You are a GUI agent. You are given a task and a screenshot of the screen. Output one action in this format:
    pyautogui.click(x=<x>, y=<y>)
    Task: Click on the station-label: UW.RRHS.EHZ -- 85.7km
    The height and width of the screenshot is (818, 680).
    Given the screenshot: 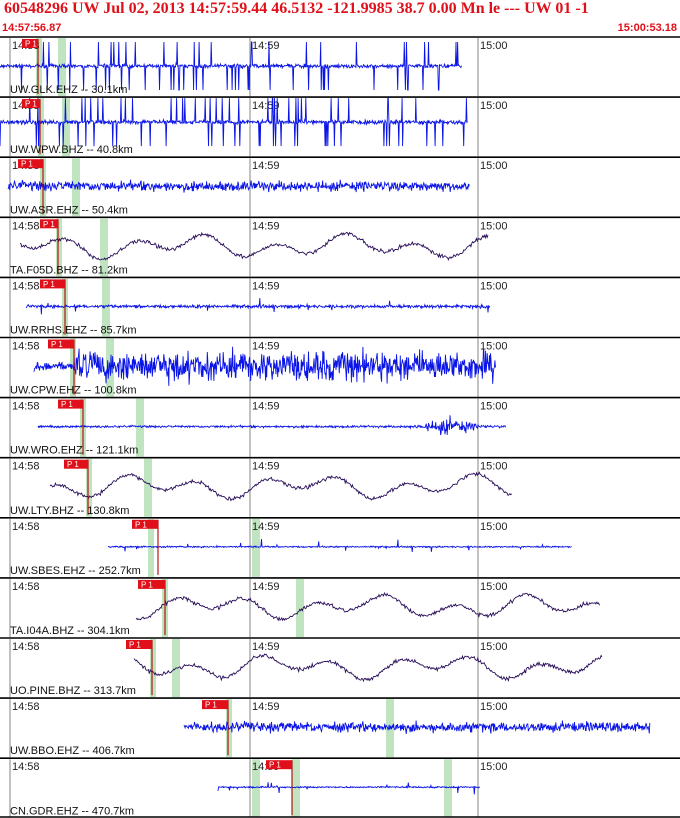 What is the action you would take?
    pyautogui.click(x=73, y=331)
    